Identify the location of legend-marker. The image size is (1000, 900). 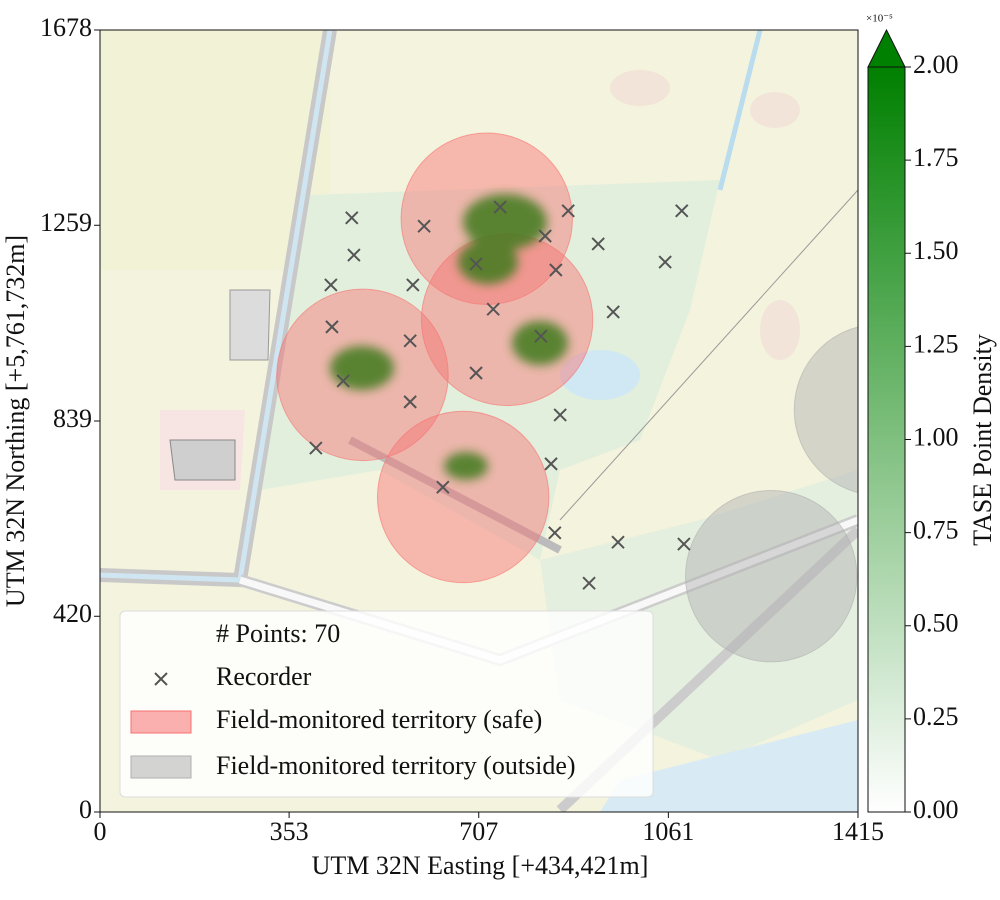
(161, 679).